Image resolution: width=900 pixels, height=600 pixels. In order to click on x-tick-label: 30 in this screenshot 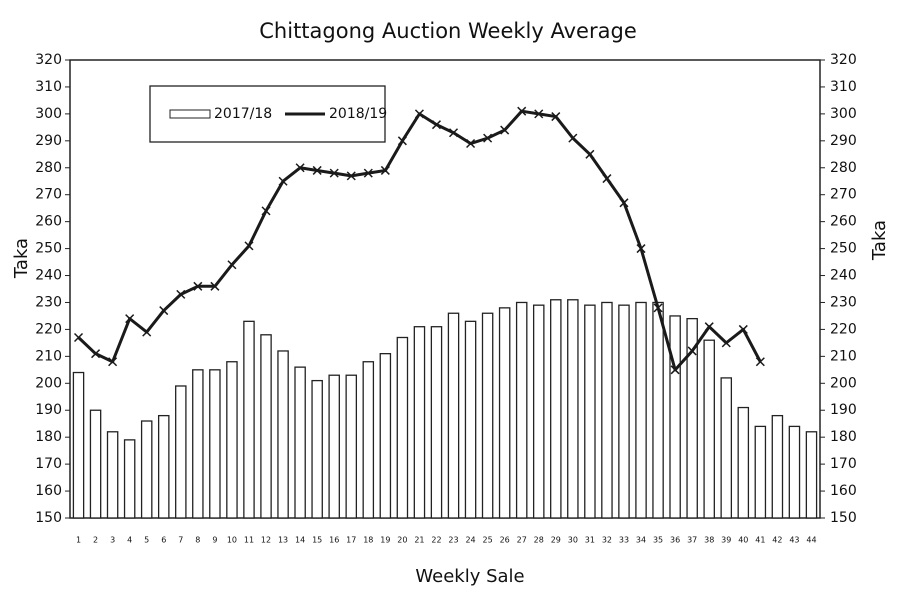, I will do `click(573, 540)`.